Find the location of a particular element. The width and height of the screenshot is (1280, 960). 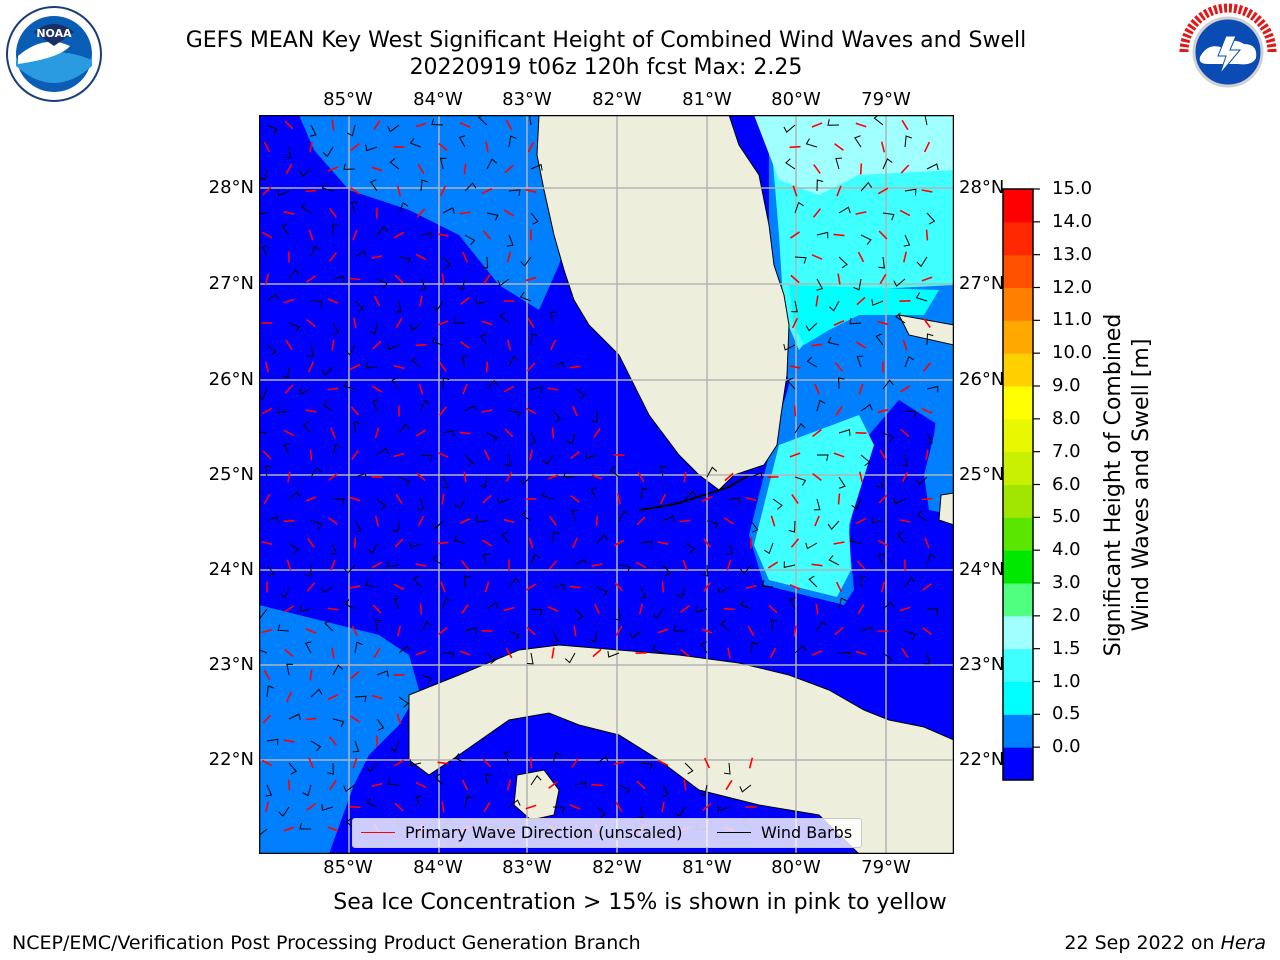

lat-tick-right-24: 24°N is located at coordinates (982, 569).